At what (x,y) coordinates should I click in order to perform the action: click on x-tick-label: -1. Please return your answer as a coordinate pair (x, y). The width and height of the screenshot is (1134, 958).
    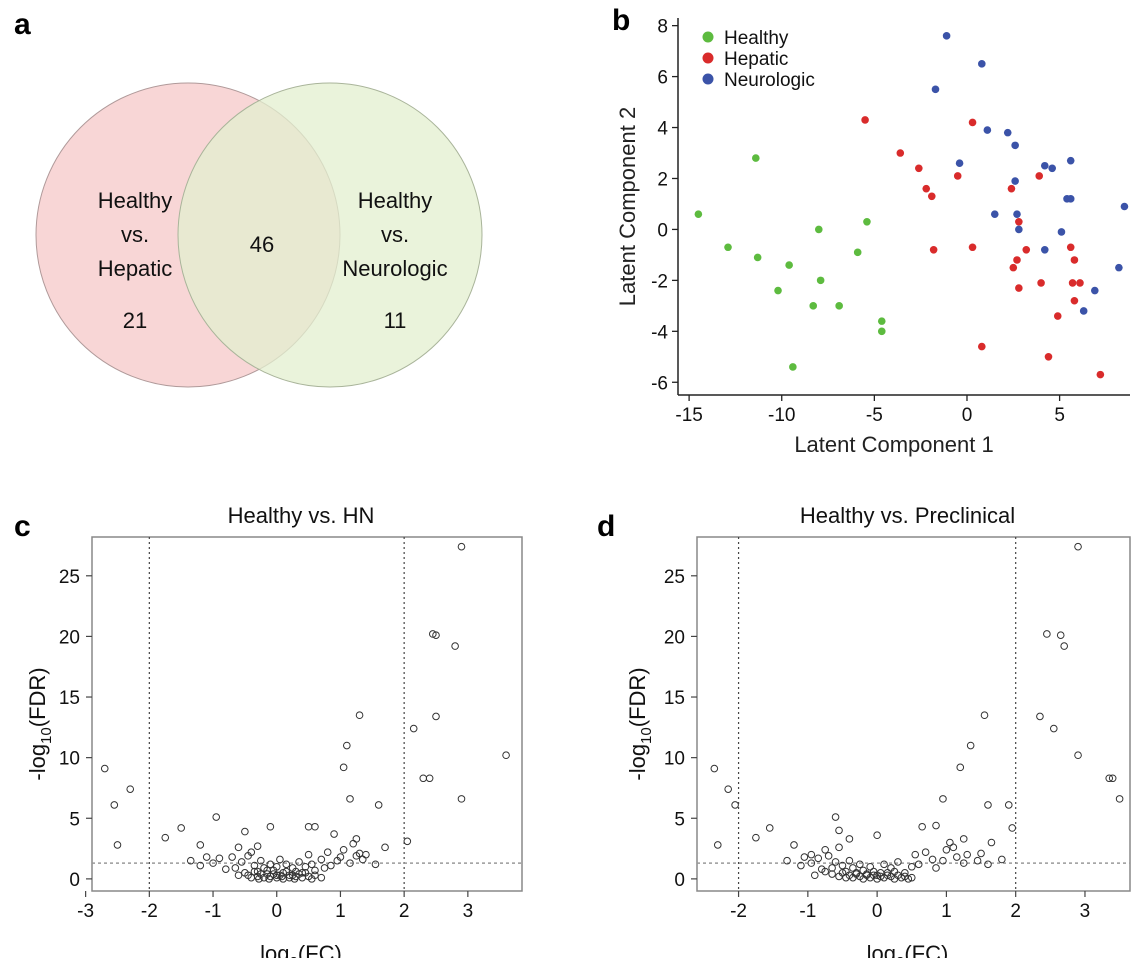
    Looking at the image, I should click on (213, 911).